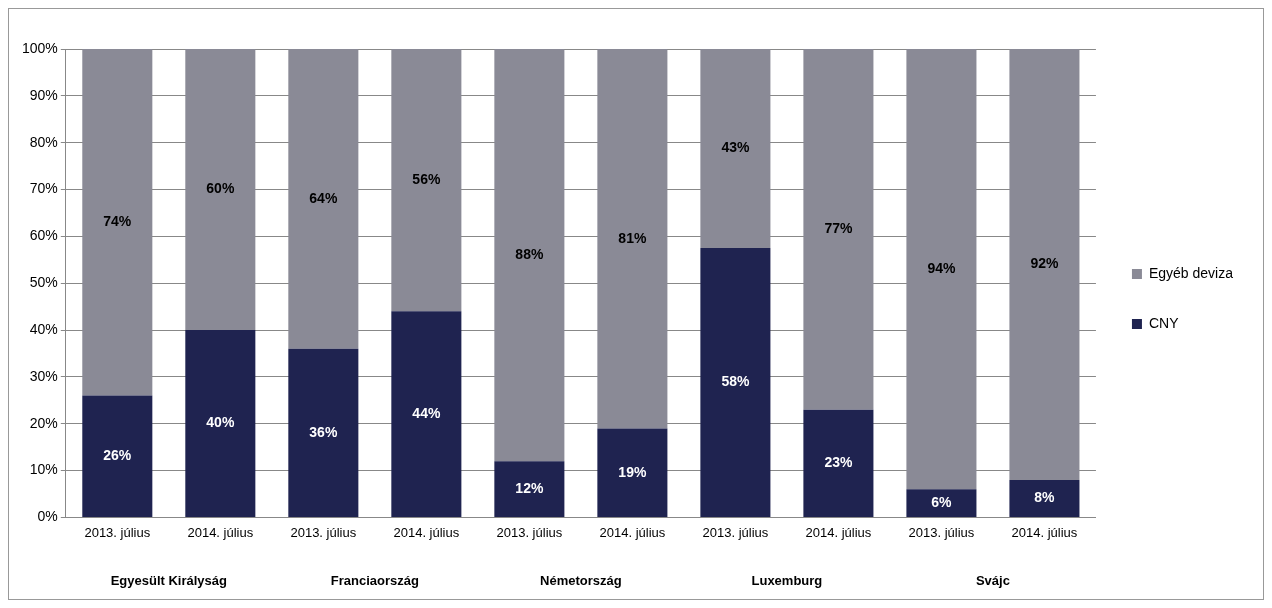  What do you see at coordinates (169, 580) in the screenshot?
I see `text: Egyesült Királyság` at bounding box center [169, 580].